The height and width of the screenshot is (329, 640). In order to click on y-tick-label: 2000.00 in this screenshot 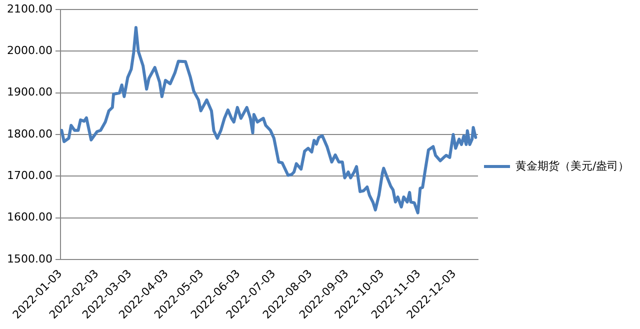, I will do `click(29, 51)`.